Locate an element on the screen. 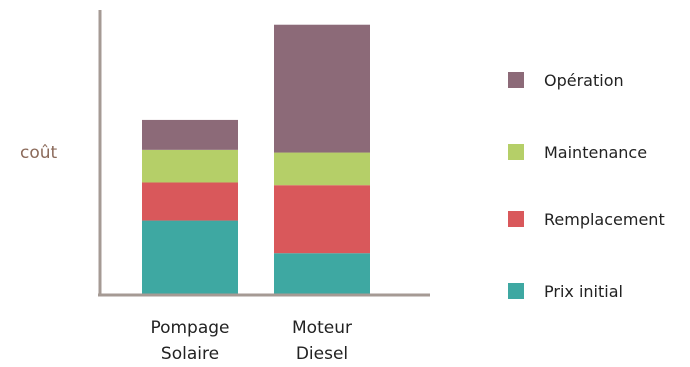 The image size is (690, 367). legend-item-operation: Opération is located at coordinates (566, 80).